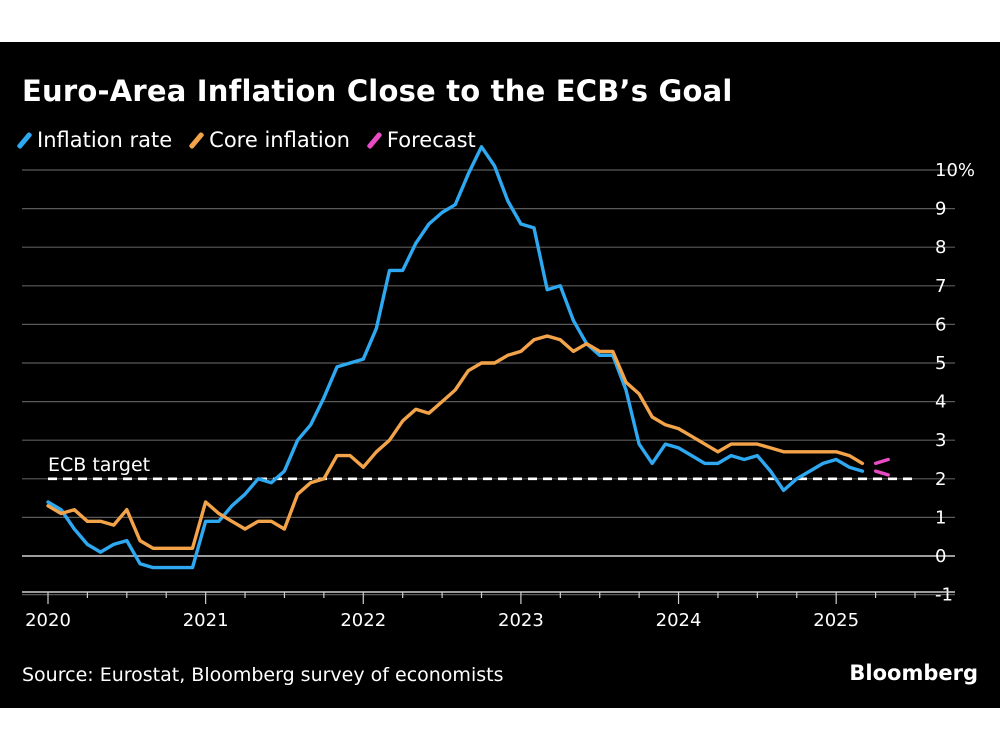  Describe the element at coordinates (940, 324) in the screenshot. I see `y-tick-label: 6` at that location.